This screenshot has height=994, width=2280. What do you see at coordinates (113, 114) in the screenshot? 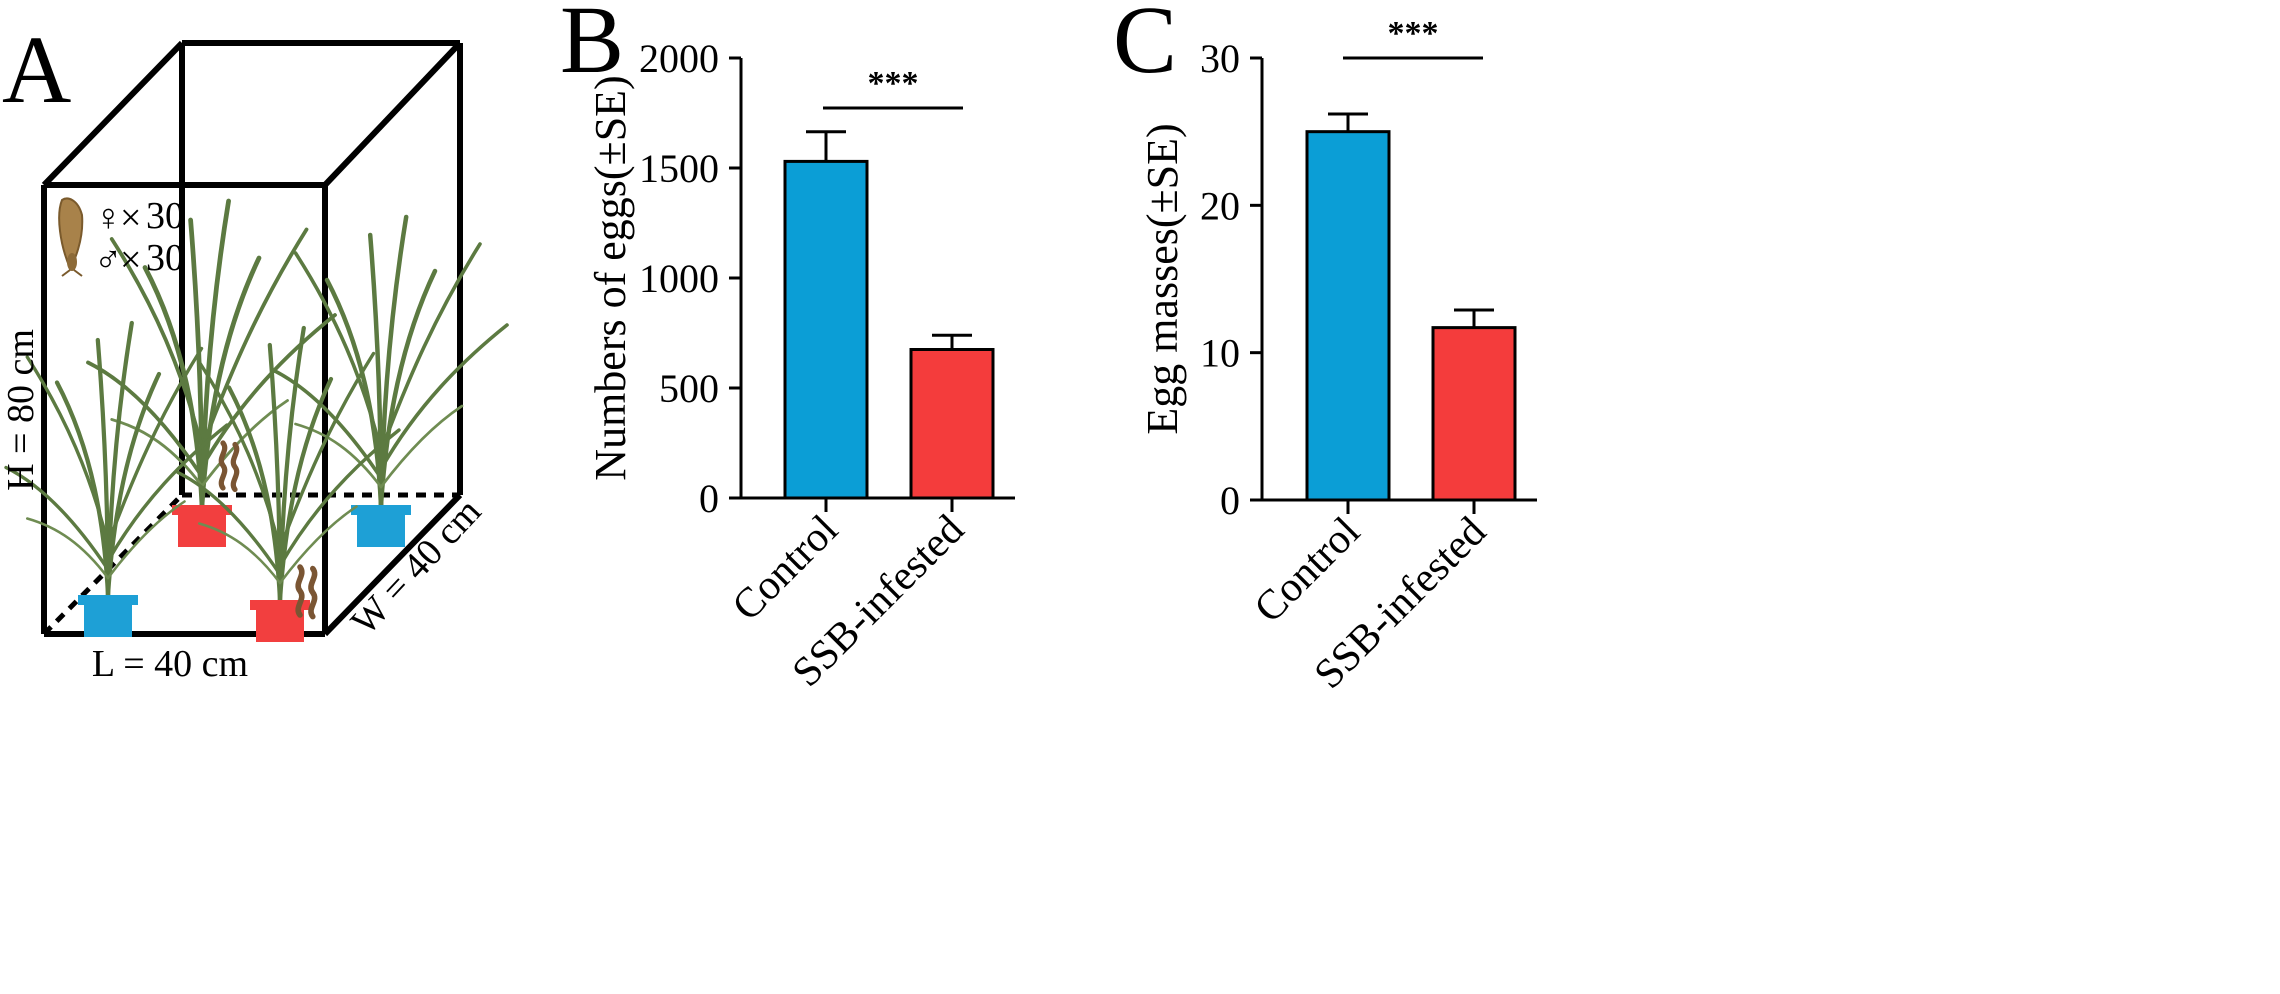
I see `cage-top-left-edge` at bounding box center [113, 114].